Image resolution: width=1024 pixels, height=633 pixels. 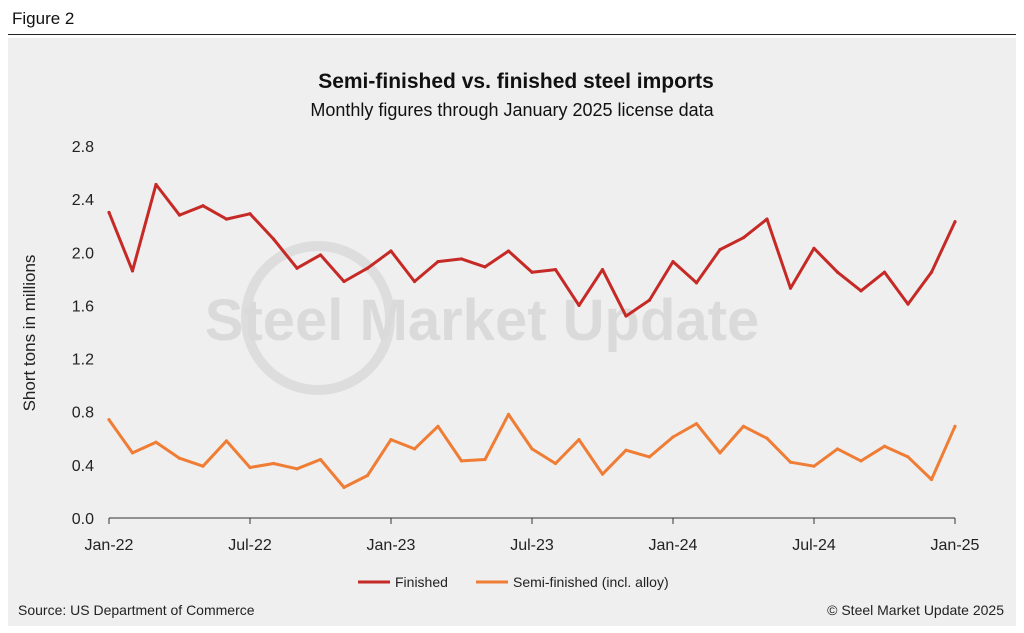 What do you see at coordinates (318, 318) in the screenshot?
I see `watermark-logo-ring` at bounding box center [318, 318].